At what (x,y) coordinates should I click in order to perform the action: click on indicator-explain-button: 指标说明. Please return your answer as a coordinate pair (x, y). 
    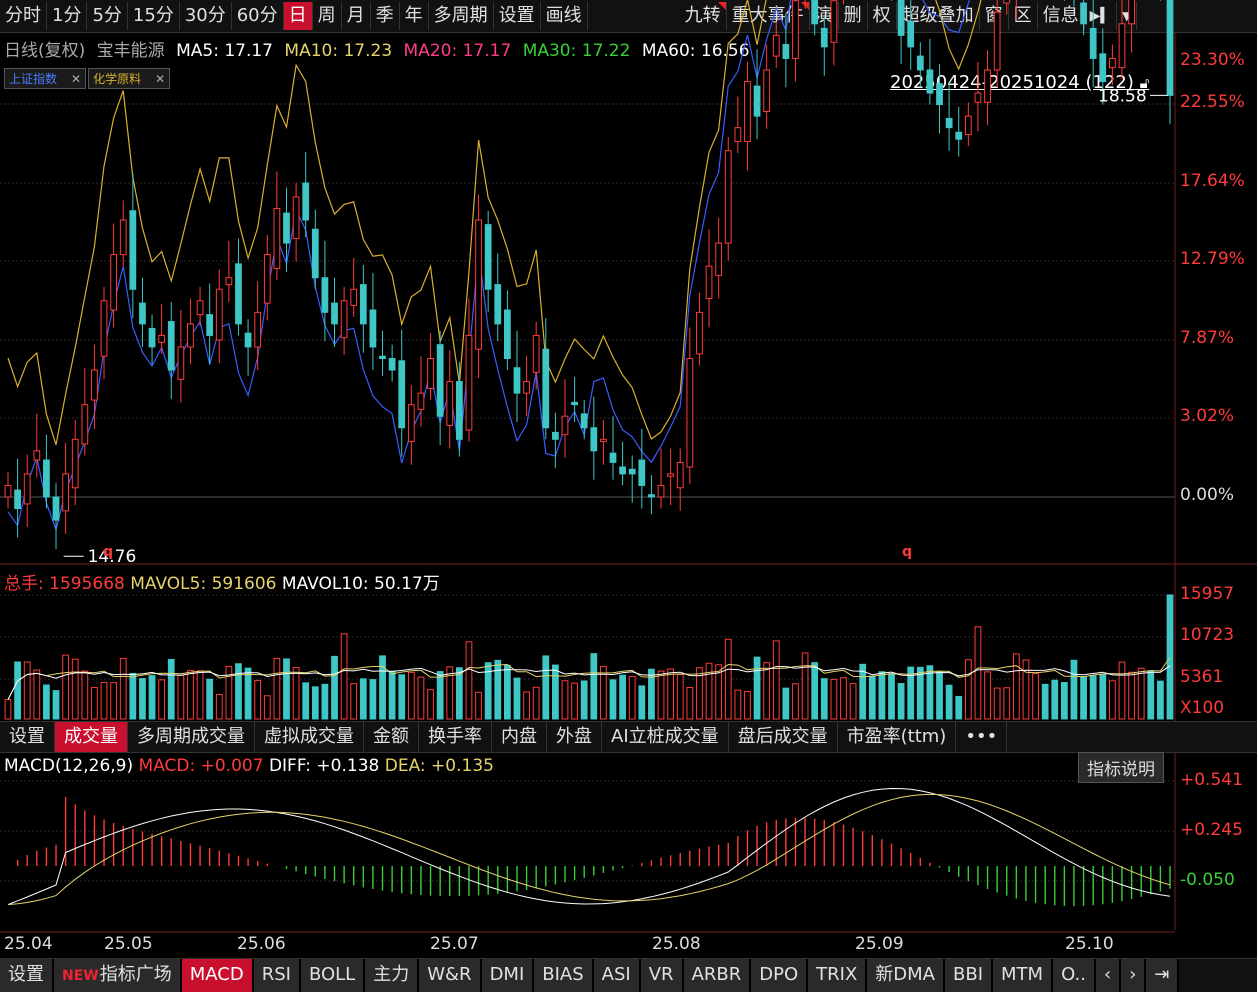
    Looking at the image, I should click on (1121, 767).